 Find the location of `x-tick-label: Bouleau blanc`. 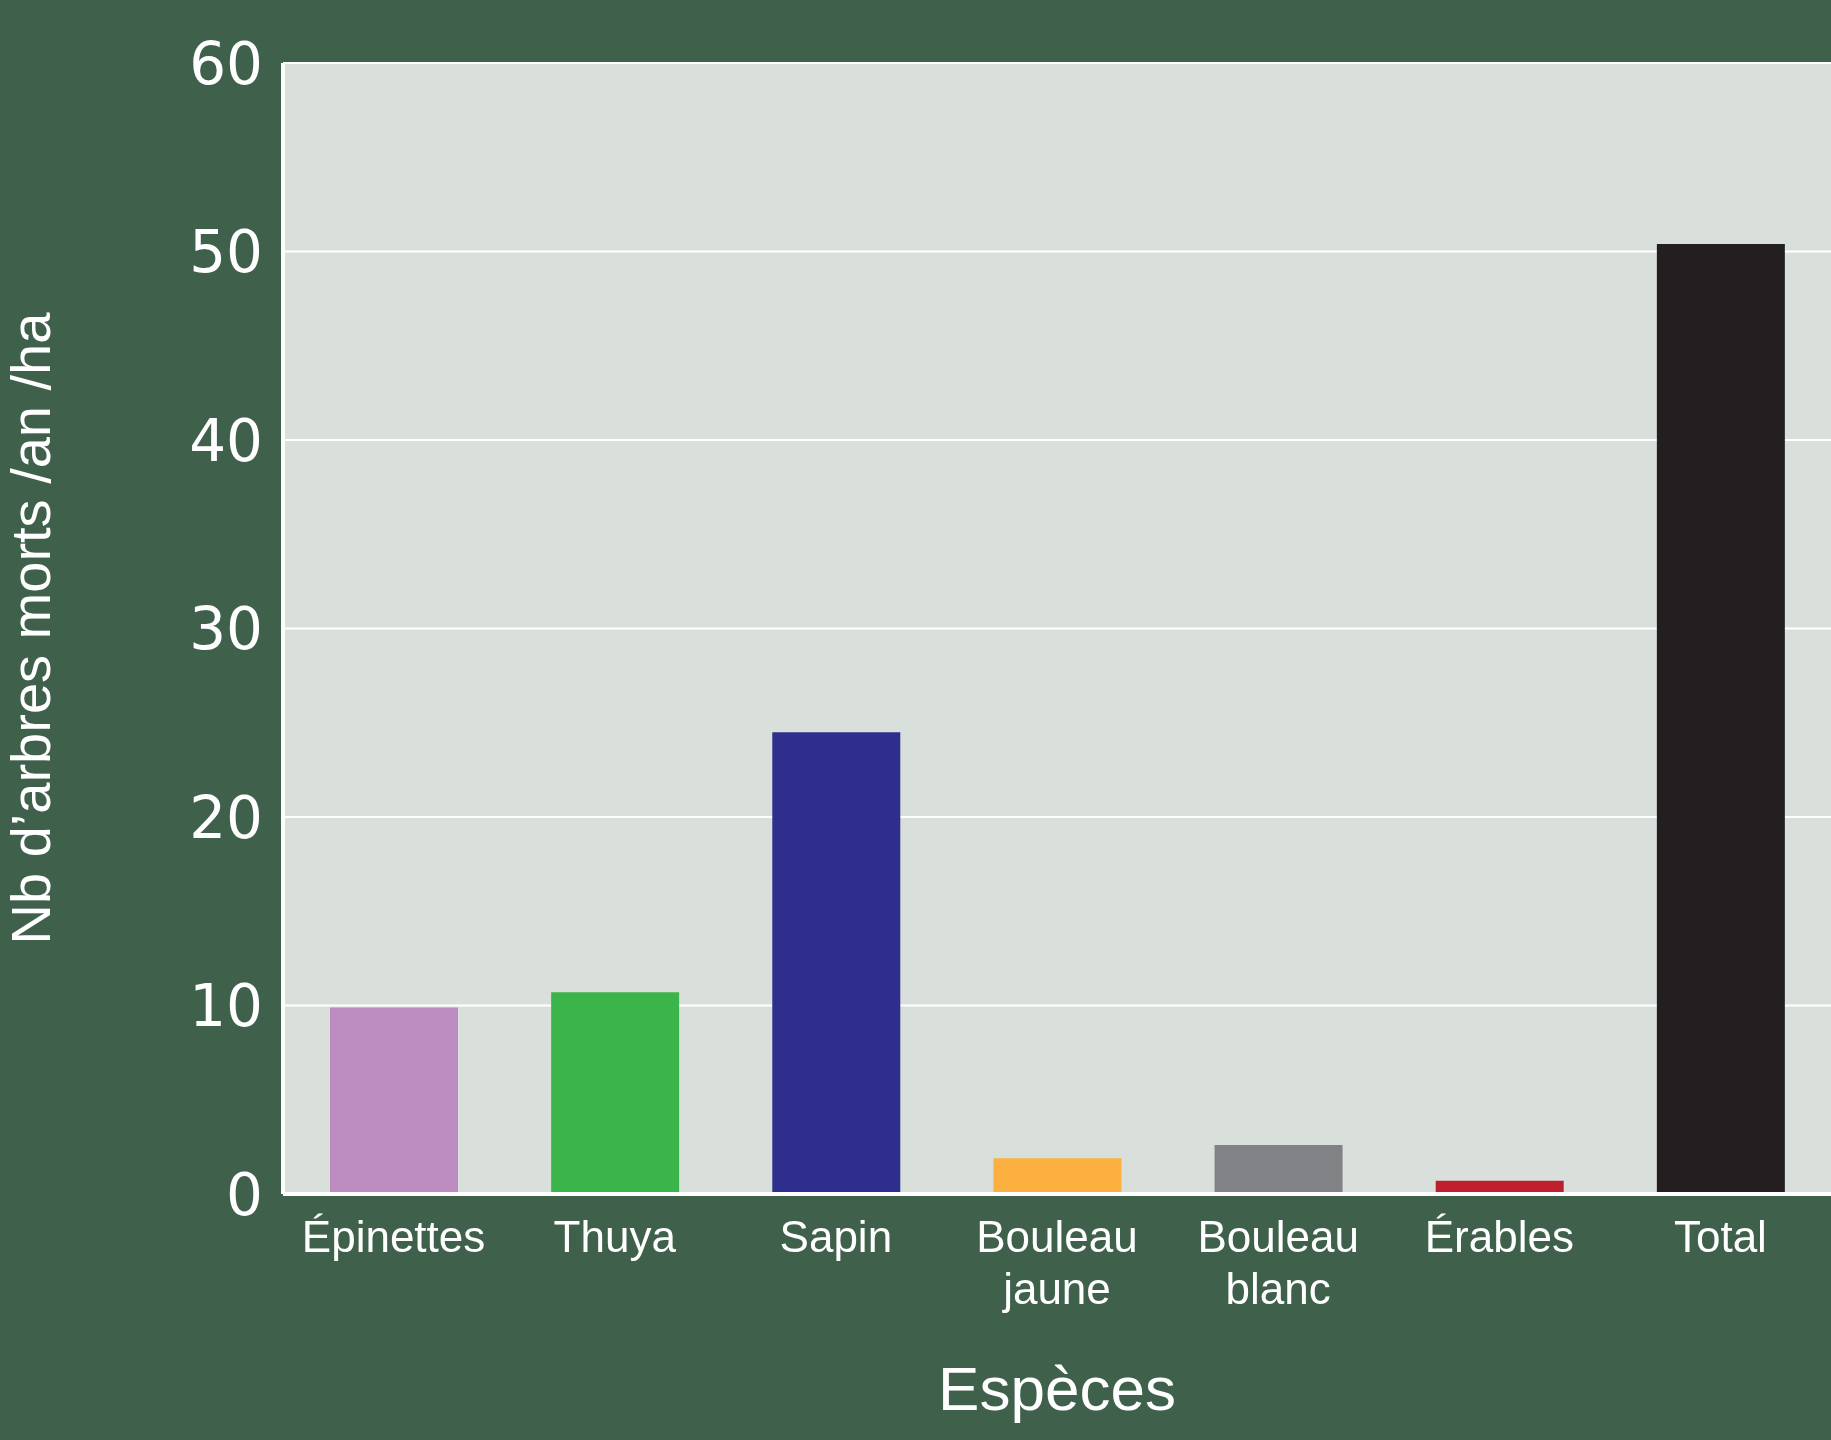

x-tick-label: Bouleau blanc is located at coordinates (1278, 1262).